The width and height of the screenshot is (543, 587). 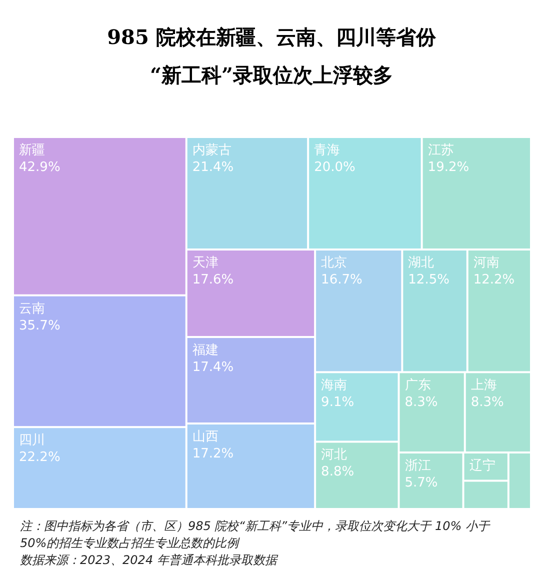 I want to click on data-label: 17.2%, so click(x=213, y=454).